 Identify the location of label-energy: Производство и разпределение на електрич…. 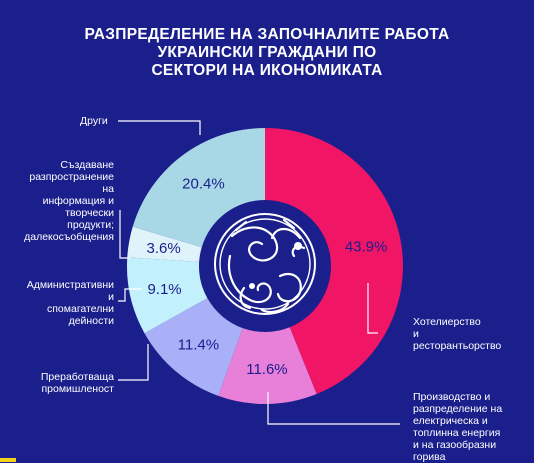
(457, 427).